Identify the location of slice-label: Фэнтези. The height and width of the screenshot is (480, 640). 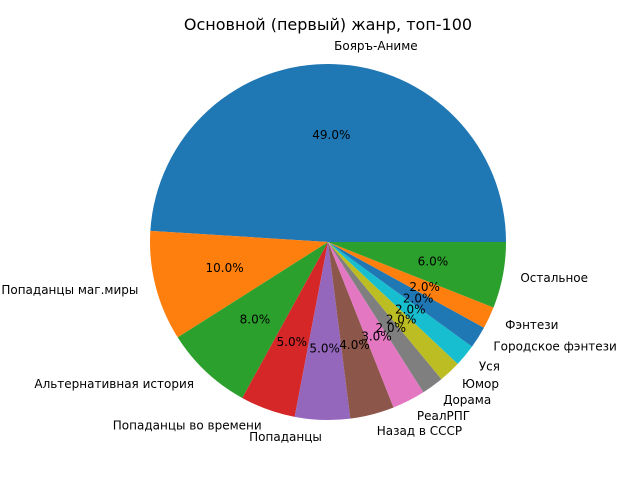
(531, 325).